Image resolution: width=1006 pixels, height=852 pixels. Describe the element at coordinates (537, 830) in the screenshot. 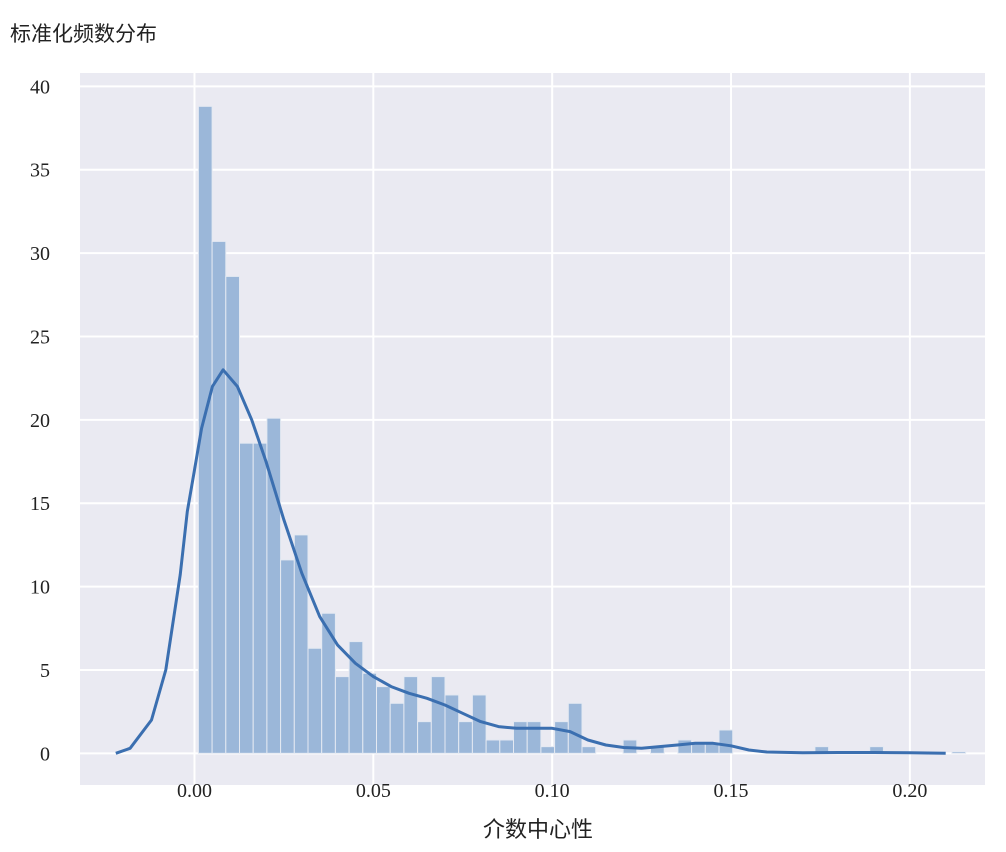

I see `x-axis-label: 介数中心性` at that location.